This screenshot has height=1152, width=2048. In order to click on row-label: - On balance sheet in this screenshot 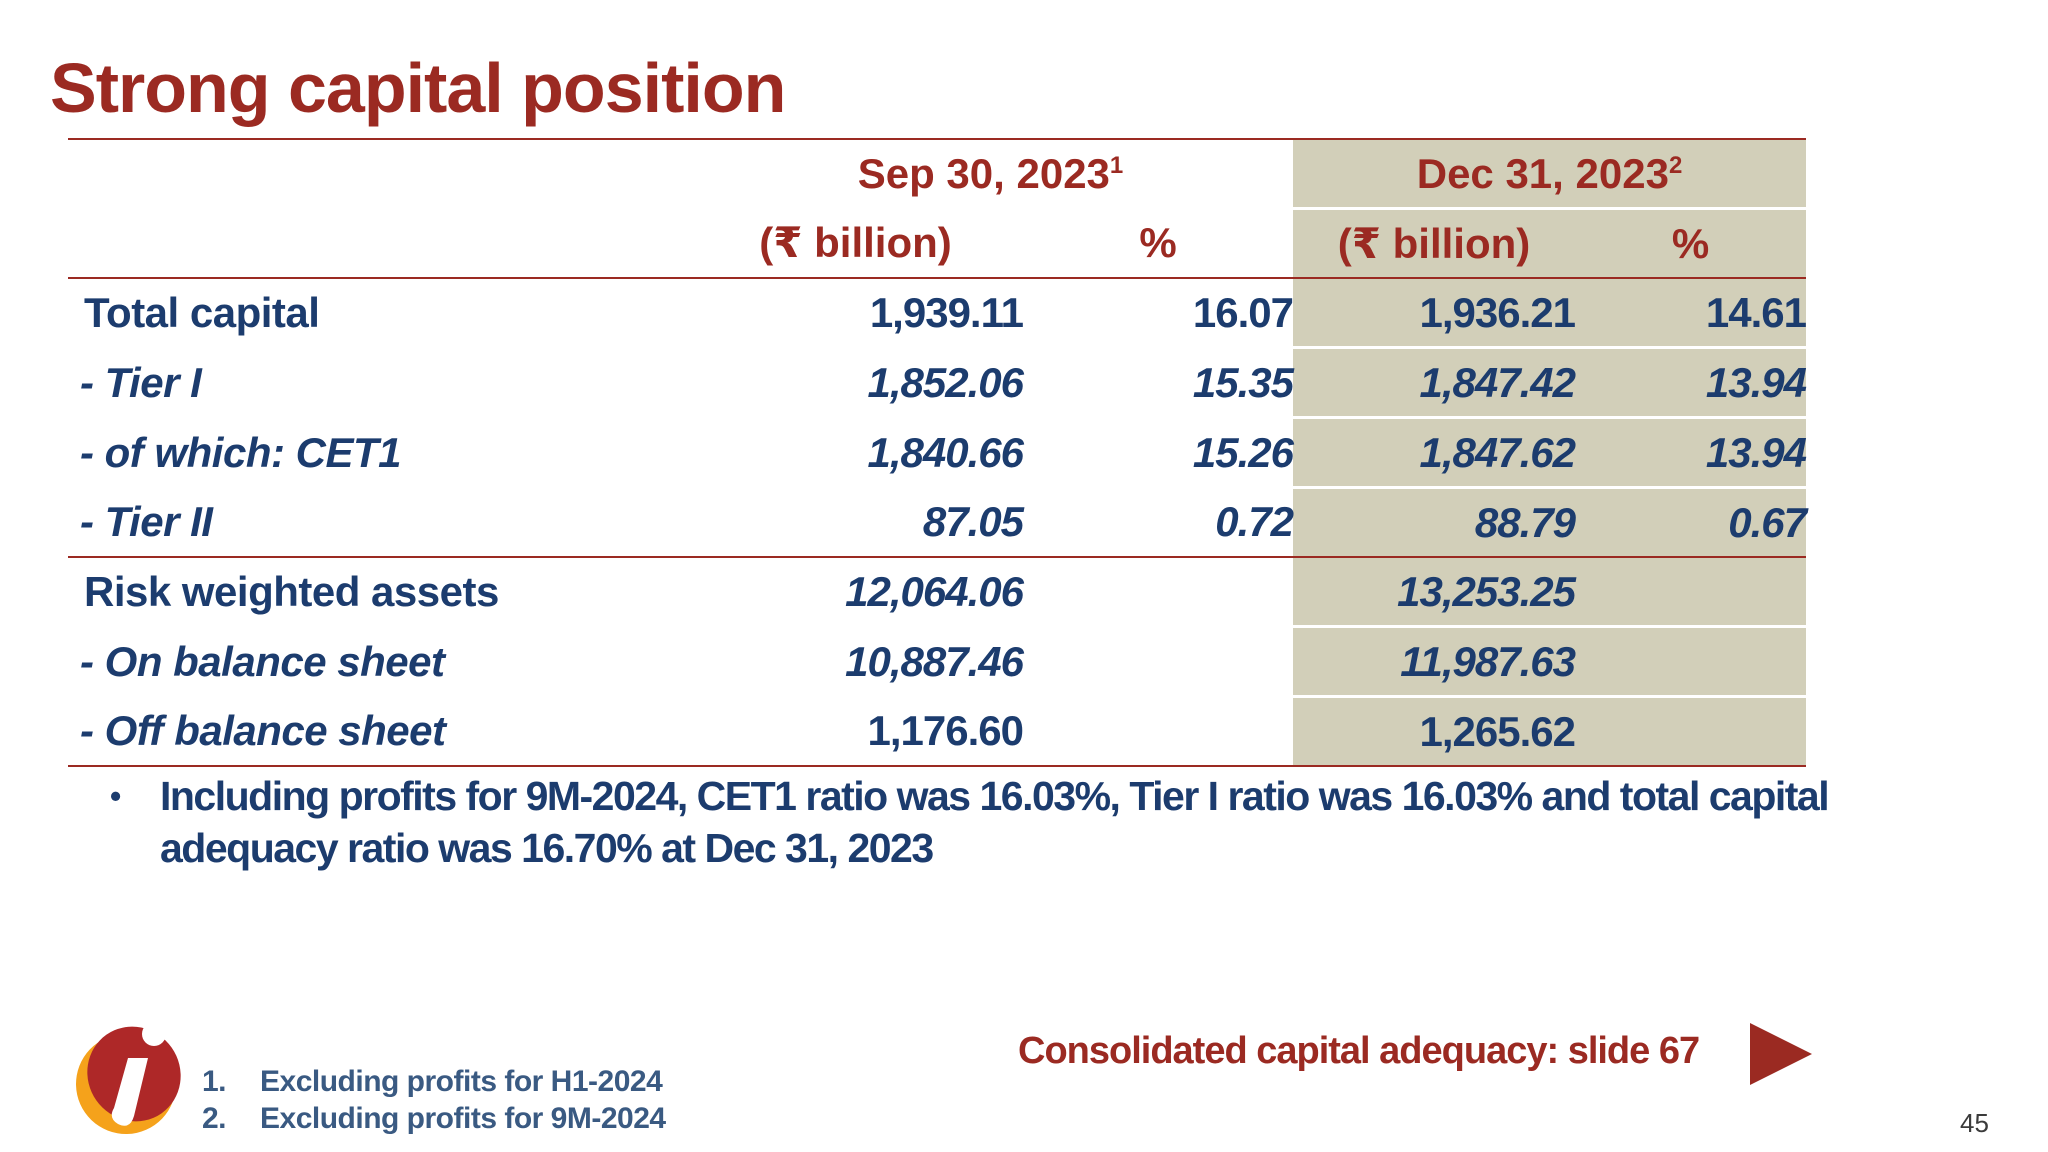, I will do `click(262, 661)`.